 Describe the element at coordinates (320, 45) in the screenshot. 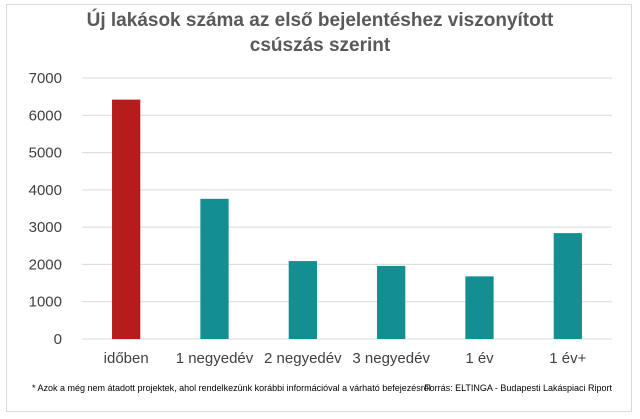

I see `chart-title-line2: csúszás szerint` at that location.